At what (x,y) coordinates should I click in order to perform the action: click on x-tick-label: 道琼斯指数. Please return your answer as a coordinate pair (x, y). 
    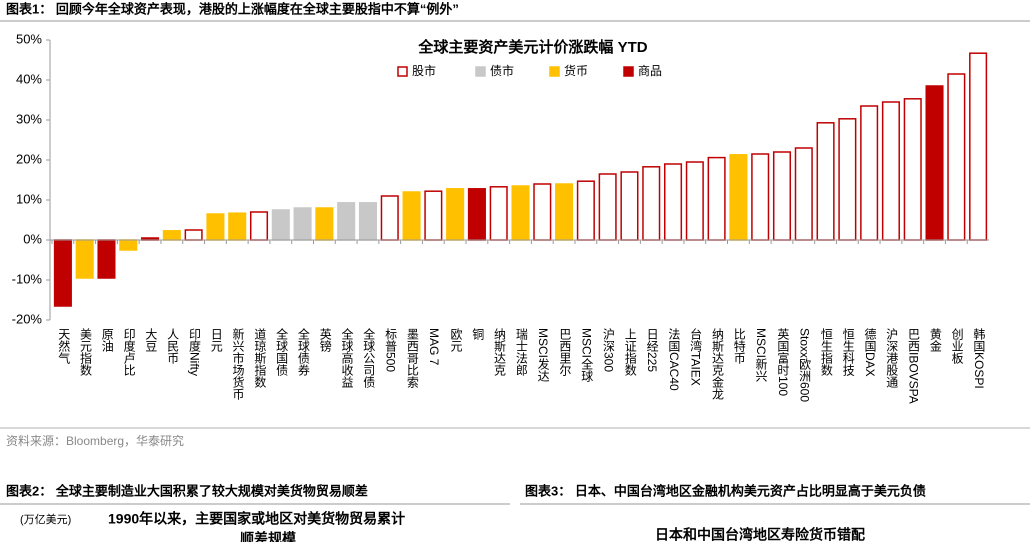
    Looking at the image, I should click on (260, 358).